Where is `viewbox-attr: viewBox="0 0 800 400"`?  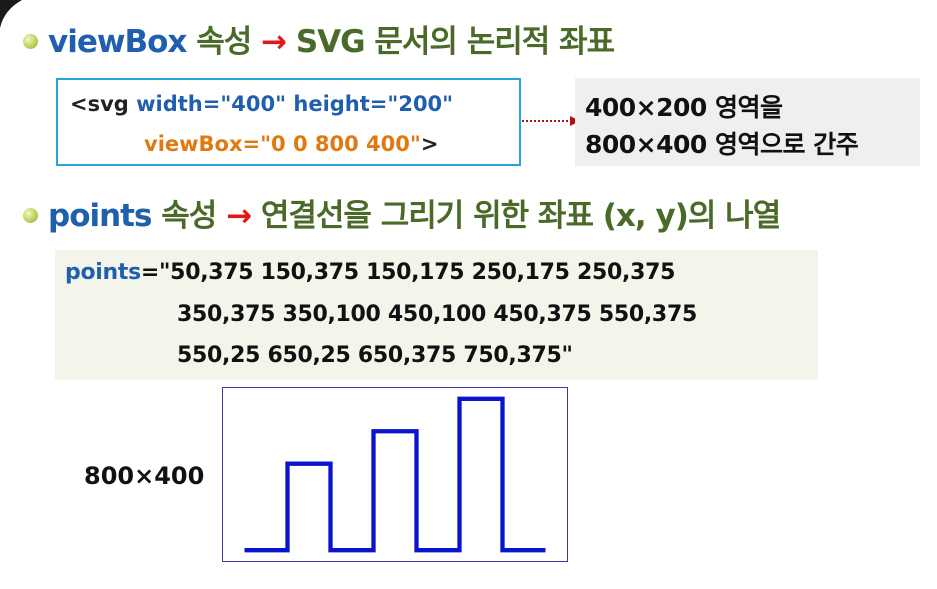
viewbox-attr: viewBox="0 0 800 400" is located at coordinates (282, 144).